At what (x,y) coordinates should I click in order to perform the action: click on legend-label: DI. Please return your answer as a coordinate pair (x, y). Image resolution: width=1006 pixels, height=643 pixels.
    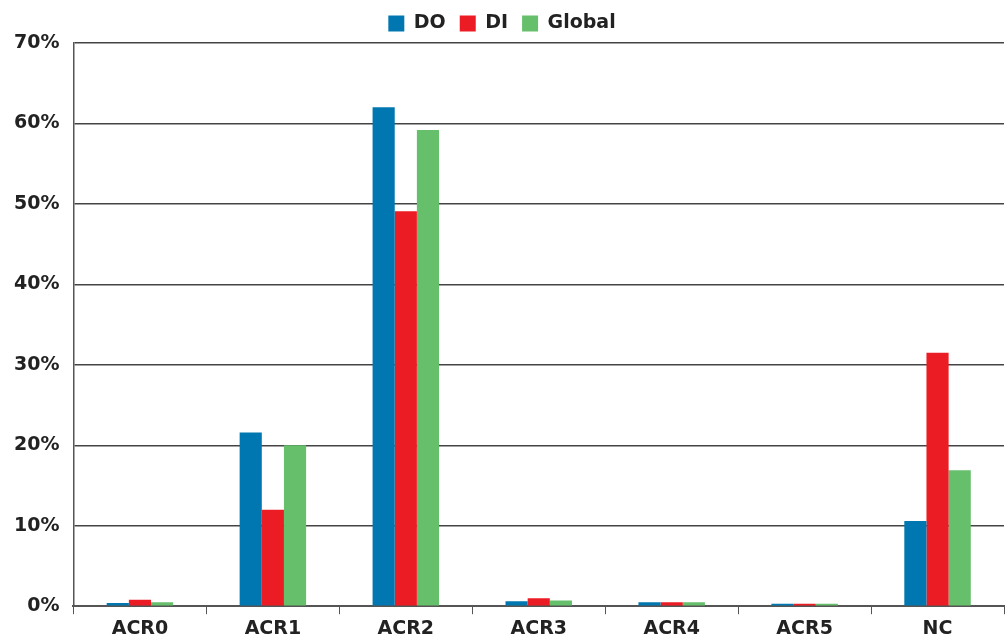
    Looking at the image, I should click on (497, 21).